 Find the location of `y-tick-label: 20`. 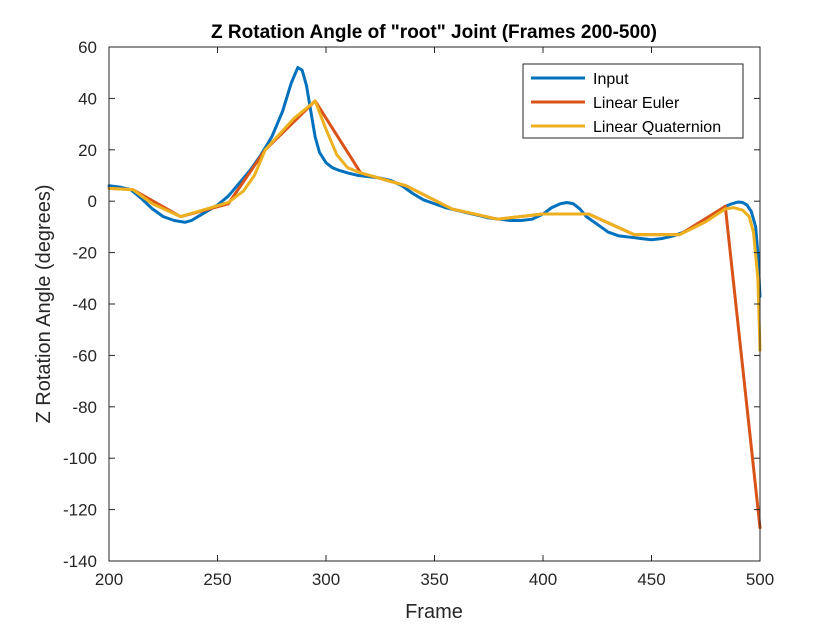

y-tick-label: 20 is located at coordinates (87, 150).